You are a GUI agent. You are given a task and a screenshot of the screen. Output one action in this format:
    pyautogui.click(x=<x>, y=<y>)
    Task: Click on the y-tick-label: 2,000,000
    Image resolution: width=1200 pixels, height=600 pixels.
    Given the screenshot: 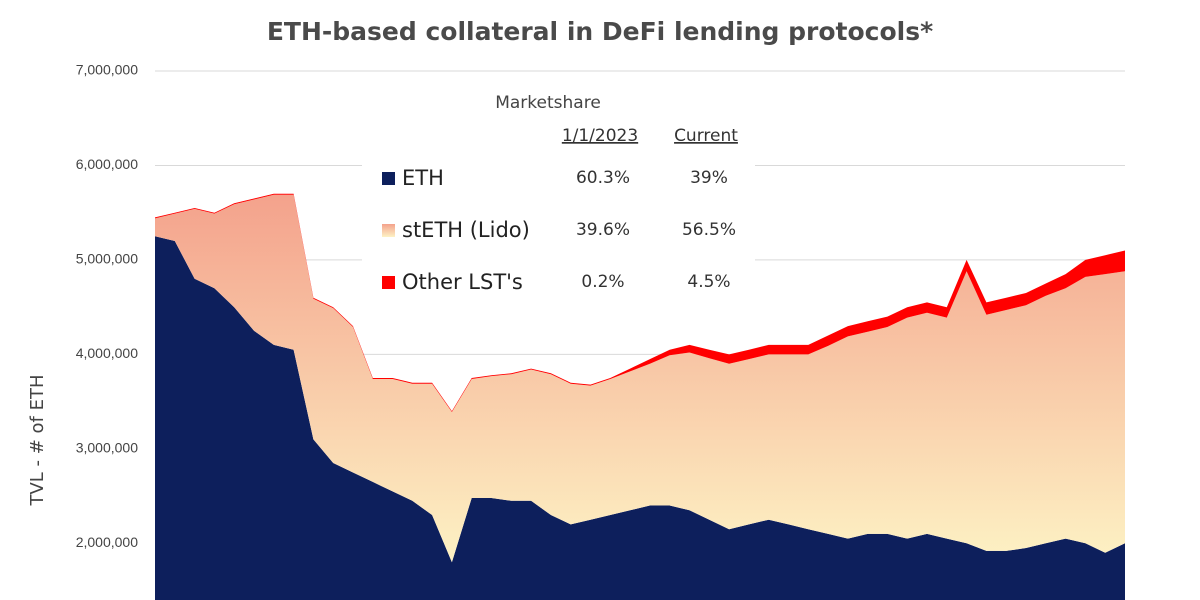 What is the action you would take?
    pyautogui.click(x=107, y=542)
    